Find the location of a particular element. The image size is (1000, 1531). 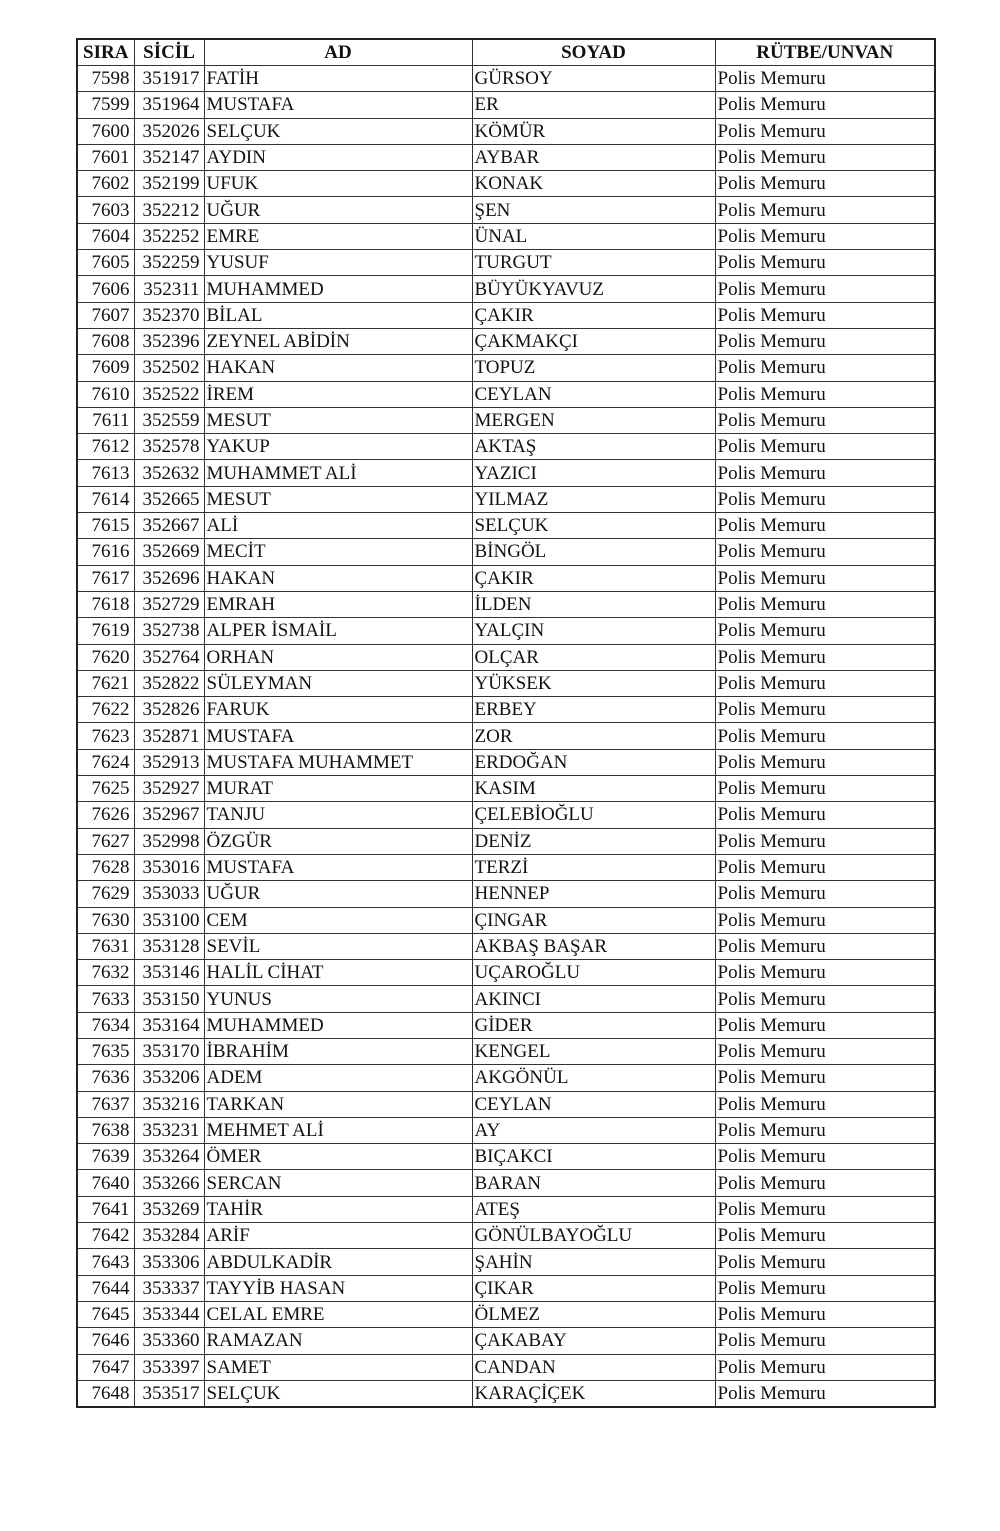

cell-ad: MUSTAFA is located at coordinates (338, 736).